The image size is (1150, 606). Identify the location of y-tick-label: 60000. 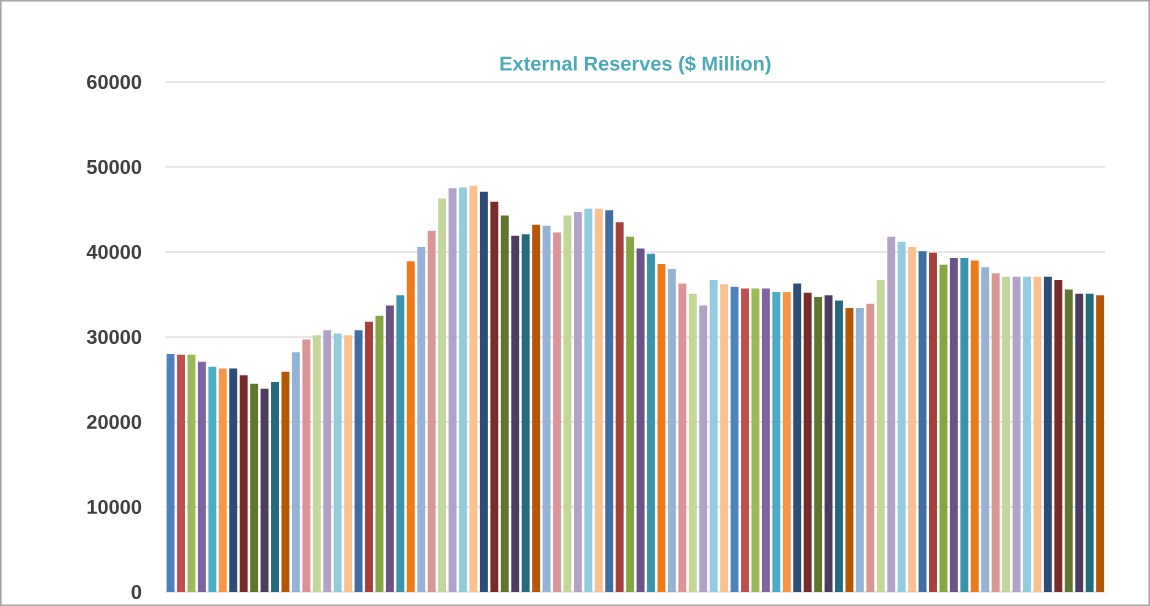
(114, 82).